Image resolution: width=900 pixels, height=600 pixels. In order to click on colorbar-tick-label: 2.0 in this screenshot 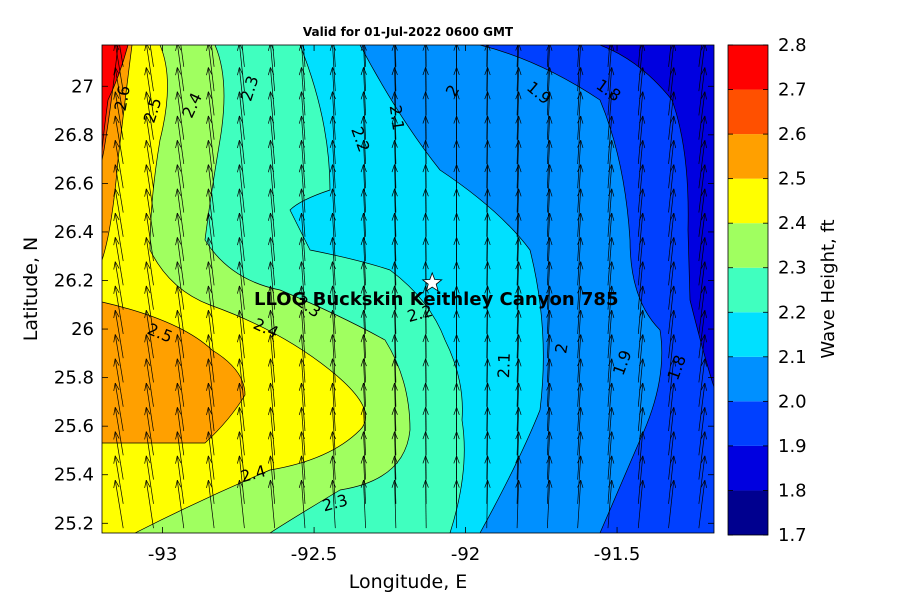, I will do `click(792, 401)`.